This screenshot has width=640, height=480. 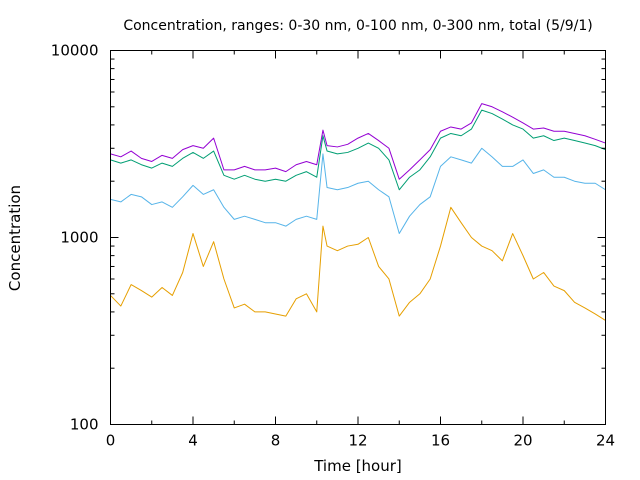 What do you see at coordinates (111, 441) in the screenshot?
I see `x-tick-label: 0` at bounding box center [111, 441].